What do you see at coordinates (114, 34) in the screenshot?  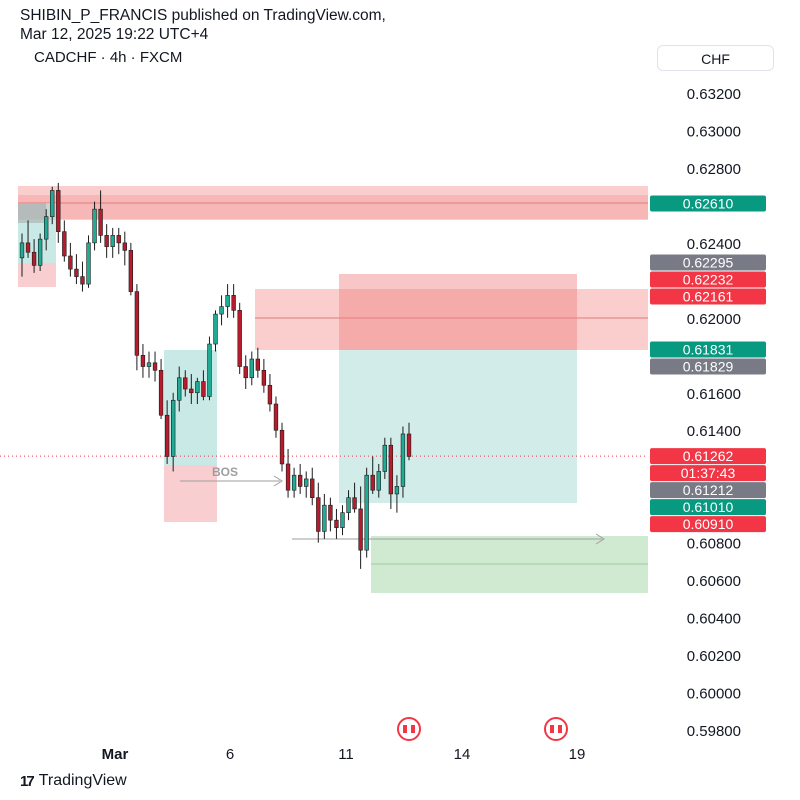 I see `publish-date: Mar 12, 2025 19:22 UTC+4` at bounding box center [114, 34].